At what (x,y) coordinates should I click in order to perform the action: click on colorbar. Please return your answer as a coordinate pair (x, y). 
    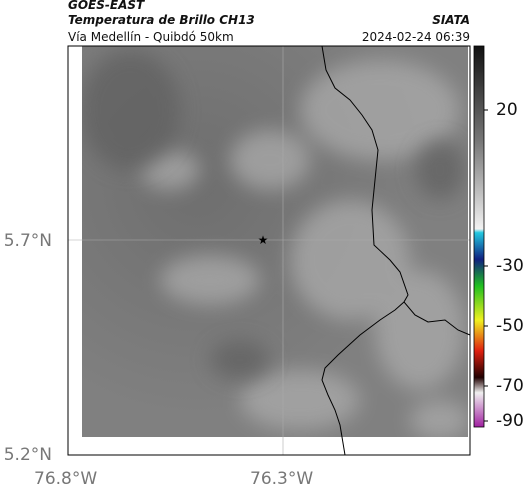
    Looking at the image, I should click on (479, 236).